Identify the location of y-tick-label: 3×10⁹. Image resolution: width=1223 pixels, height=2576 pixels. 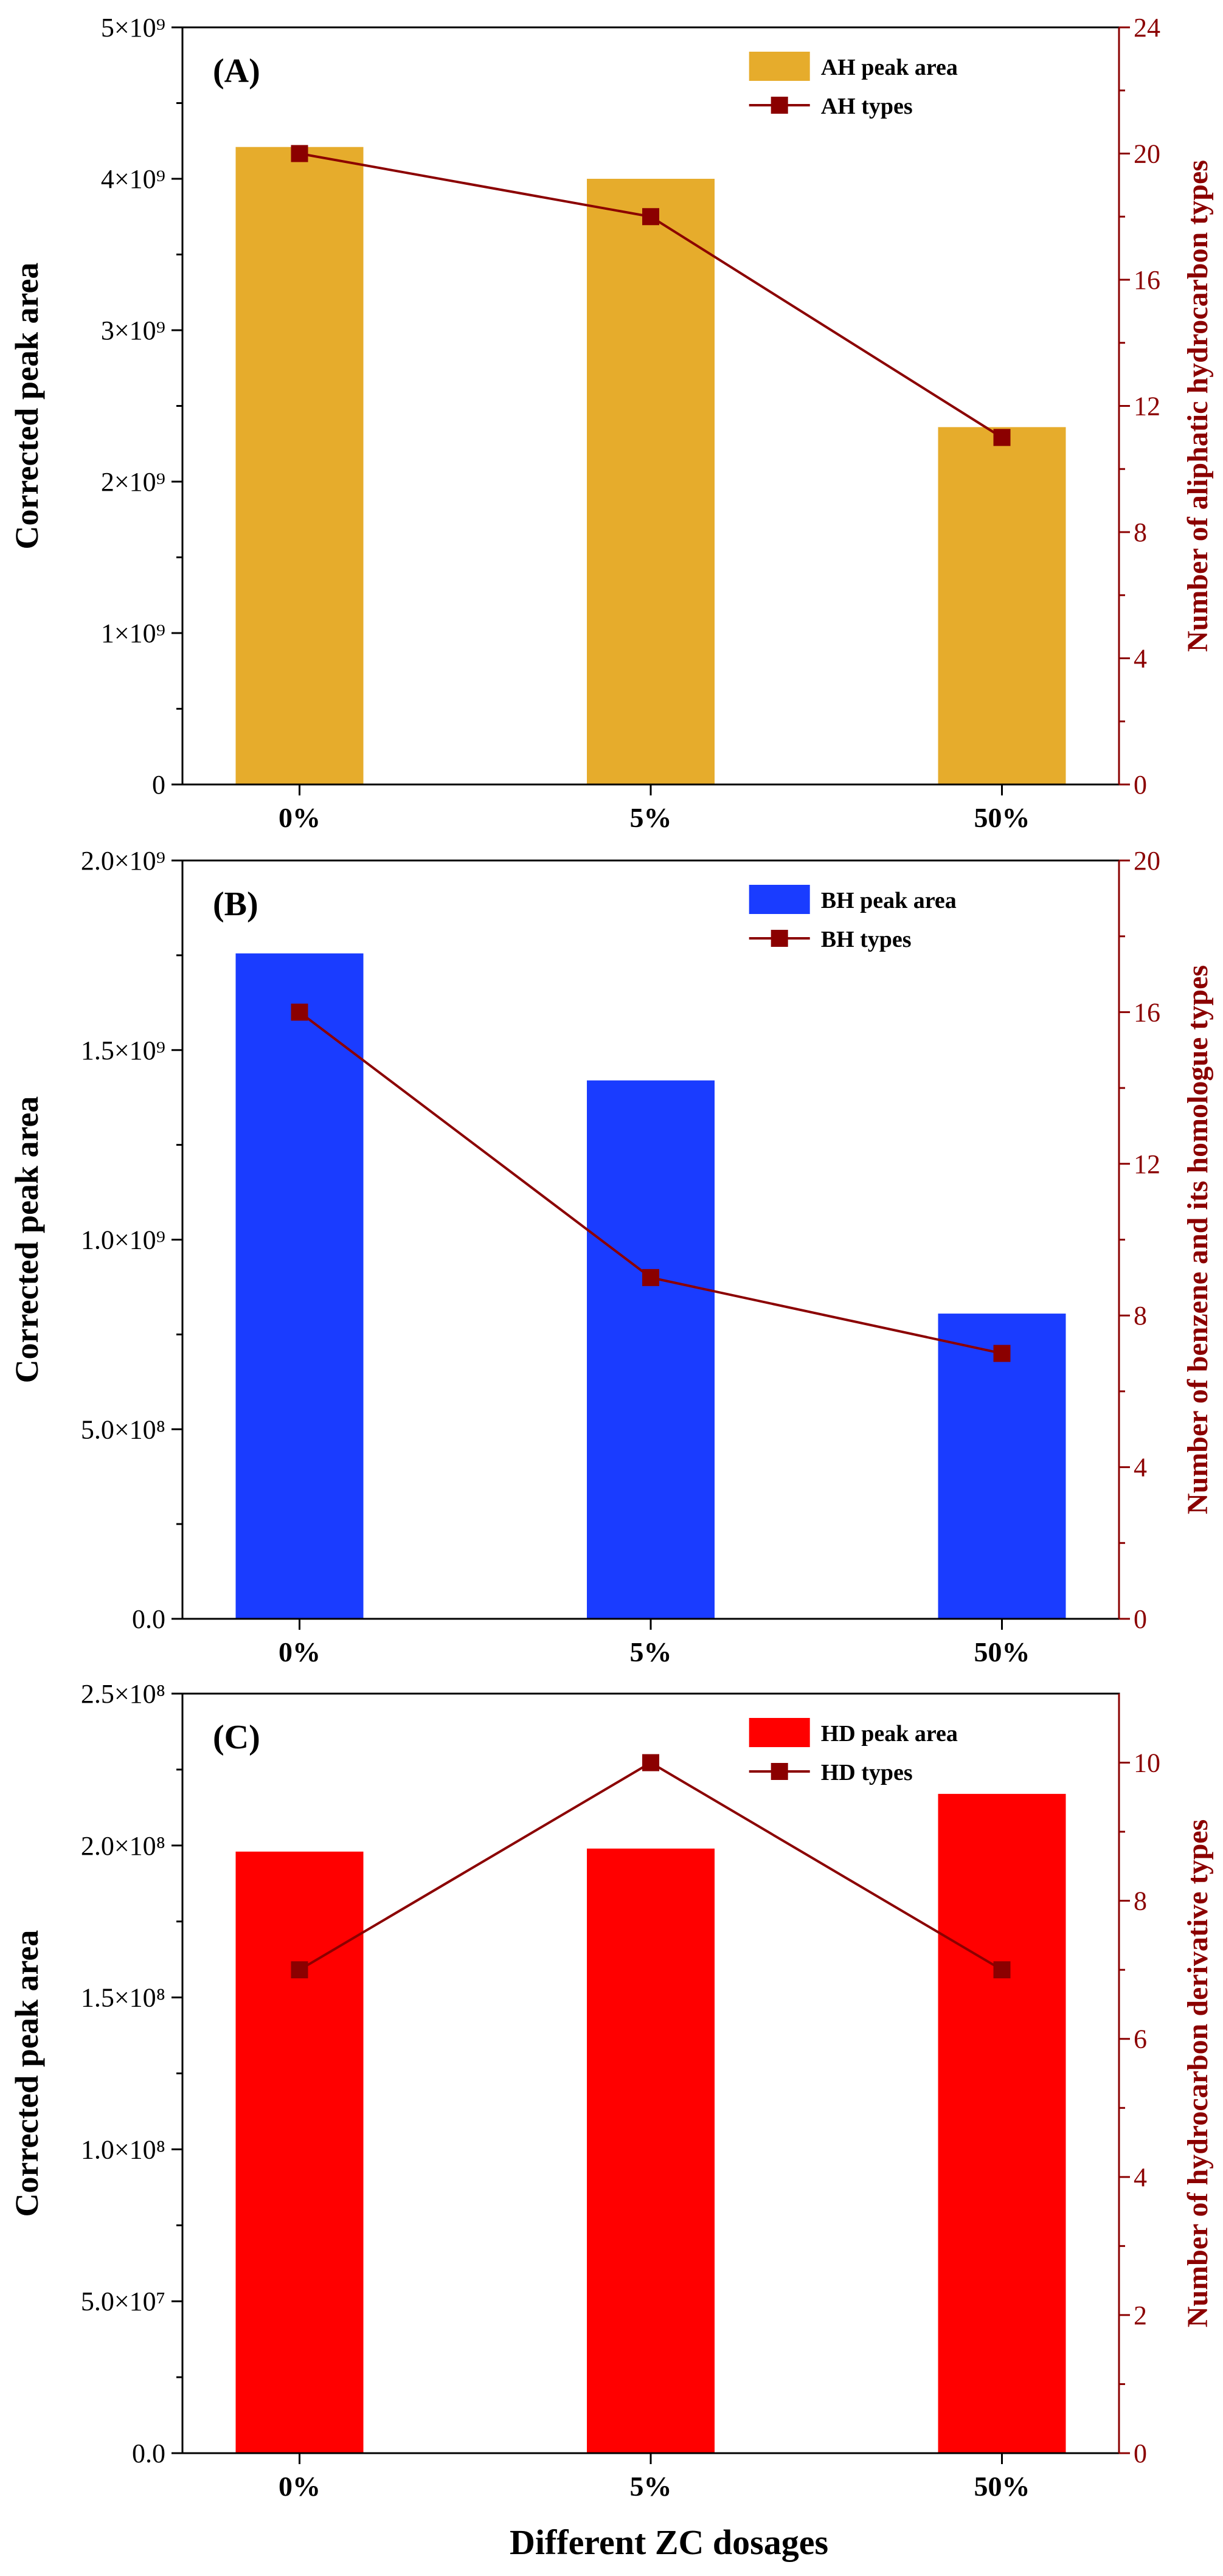
(133, 330).